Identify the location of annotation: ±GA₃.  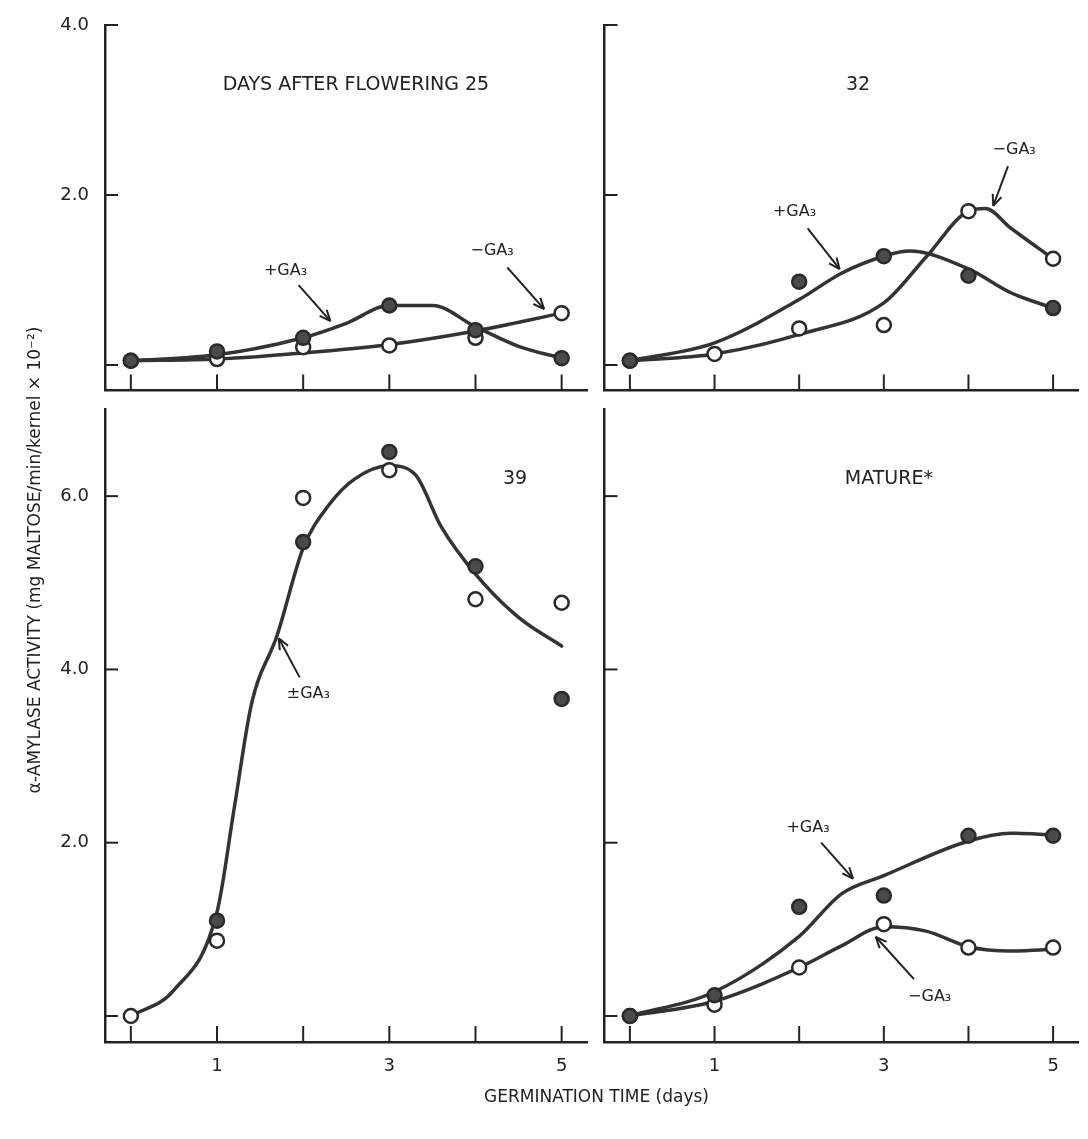
(308, 692).